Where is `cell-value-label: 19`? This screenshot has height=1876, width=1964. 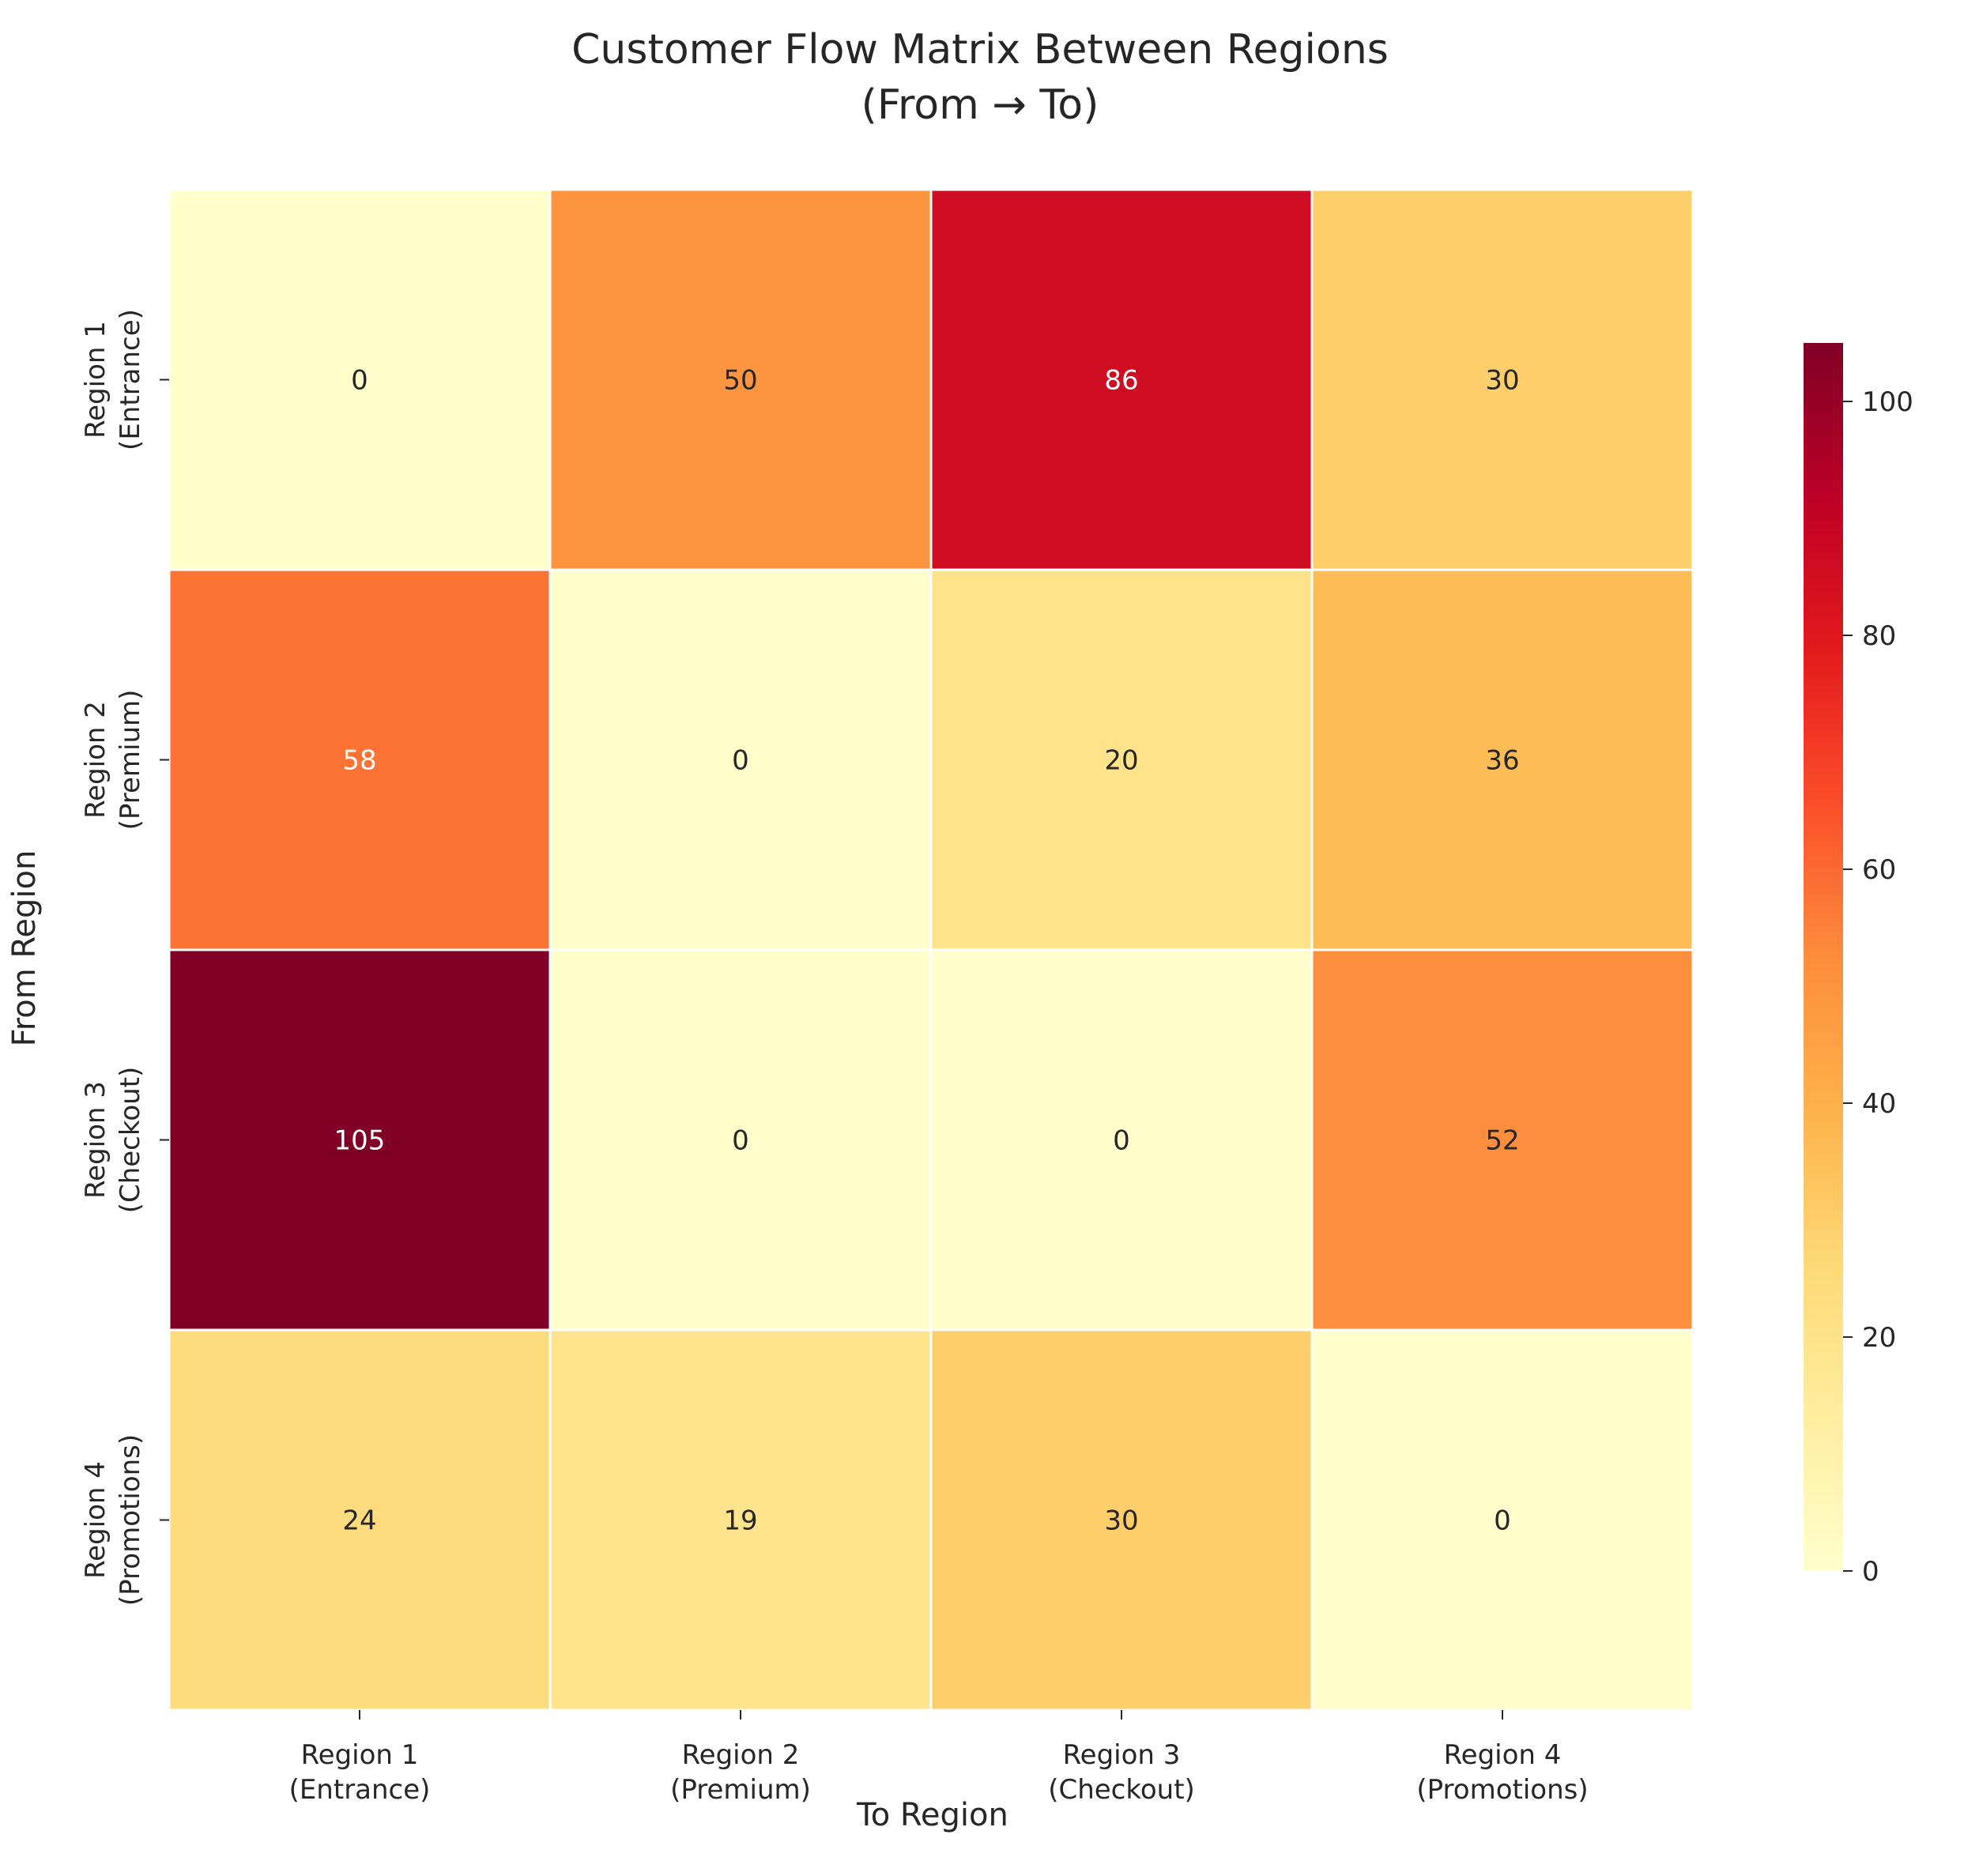 cell-value-label: 19 is located at coordinates (740, 1521).